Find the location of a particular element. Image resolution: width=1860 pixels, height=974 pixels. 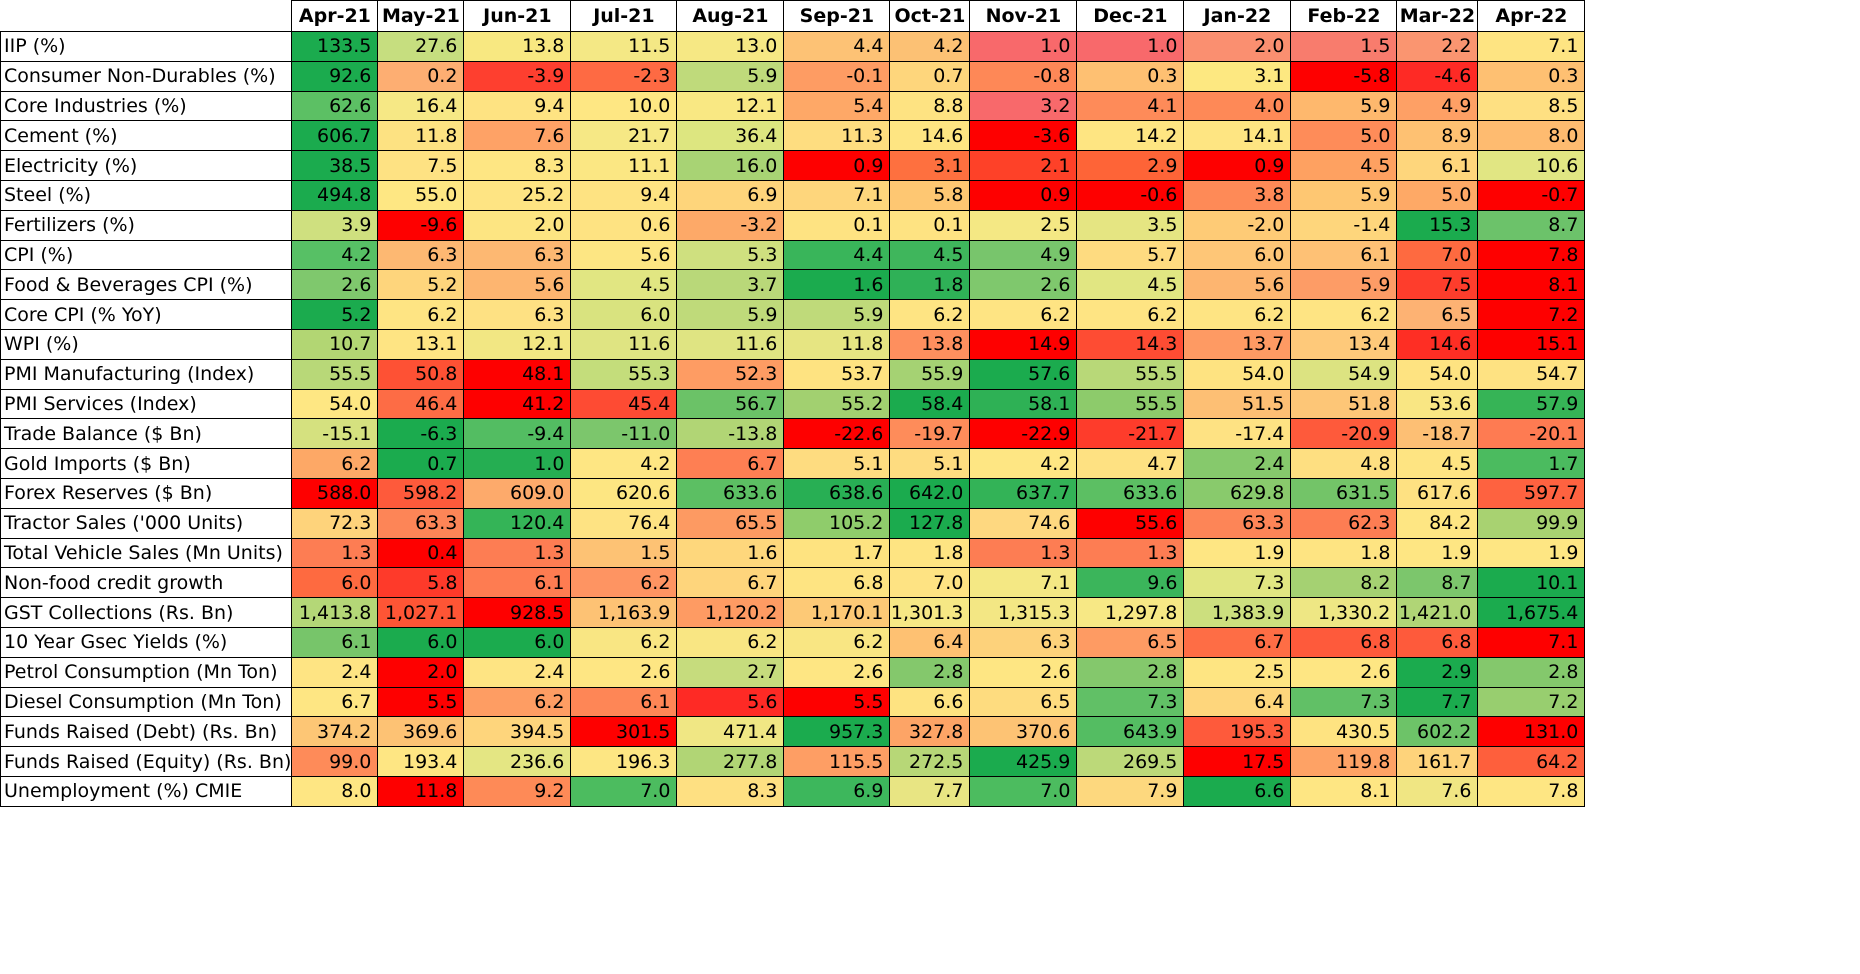

heatmap-cell: 5.1 is located at coordinates (837, 463).